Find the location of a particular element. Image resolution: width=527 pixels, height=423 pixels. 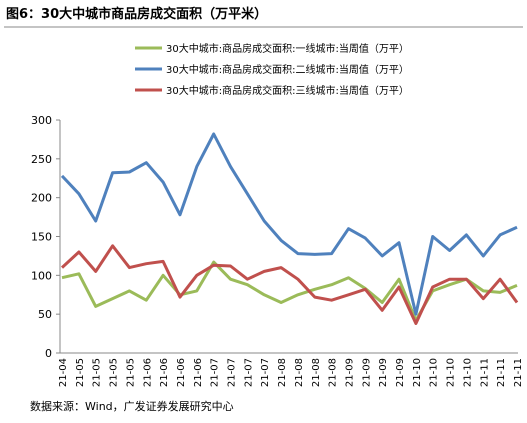

source: 数据来源：Wind，广发证券发展研究中心 is located at coordinates (132, 406).